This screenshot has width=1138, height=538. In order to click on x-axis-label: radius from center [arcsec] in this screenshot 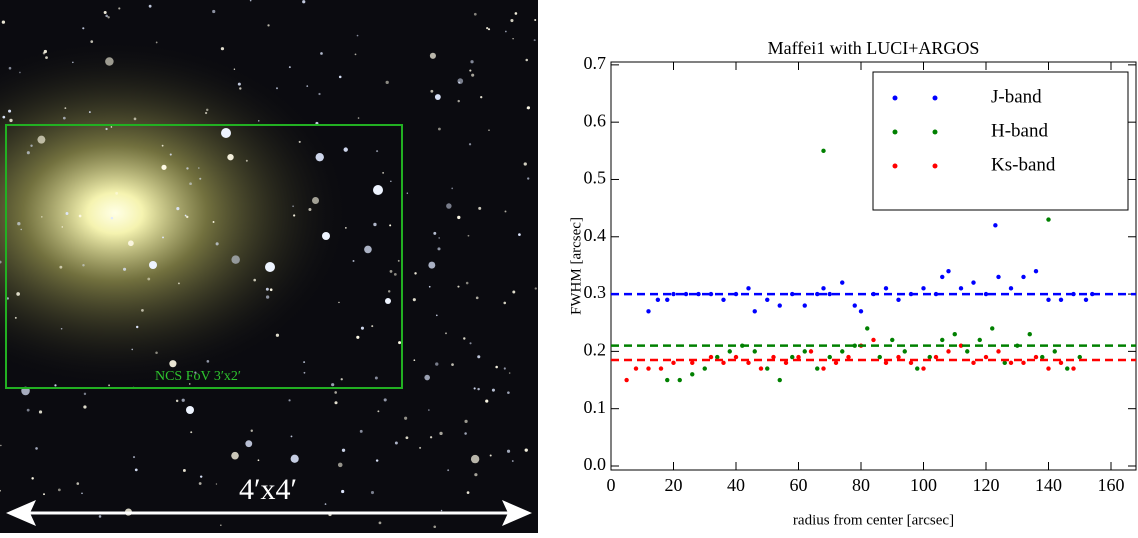, I will do `click(873, 520)`.